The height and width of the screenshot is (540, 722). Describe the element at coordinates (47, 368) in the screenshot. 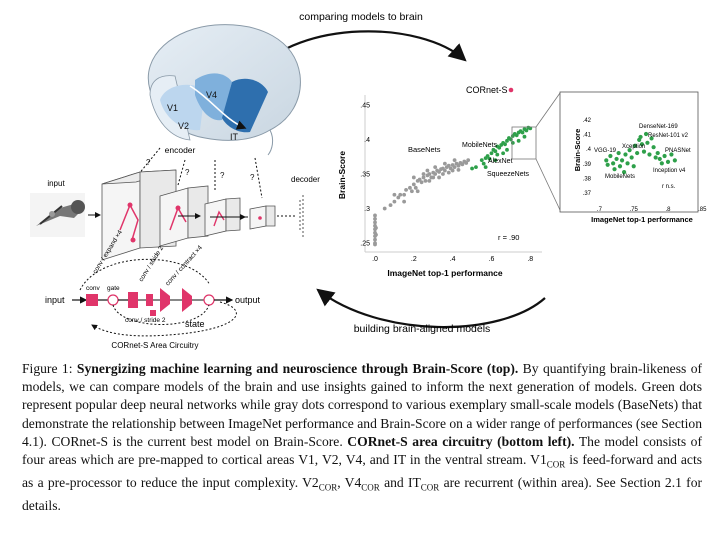

I see `caption-fig-number: Figure 1:` at that location.